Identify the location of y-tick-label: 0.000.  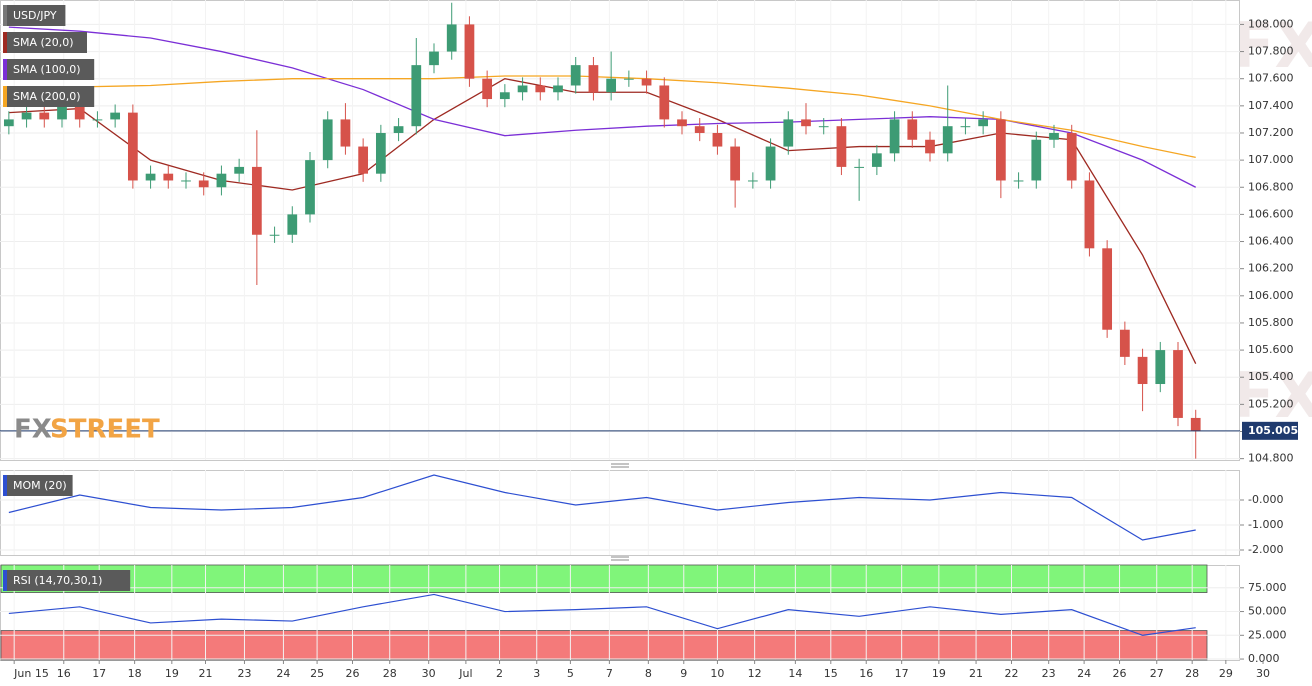
(1264, 658).